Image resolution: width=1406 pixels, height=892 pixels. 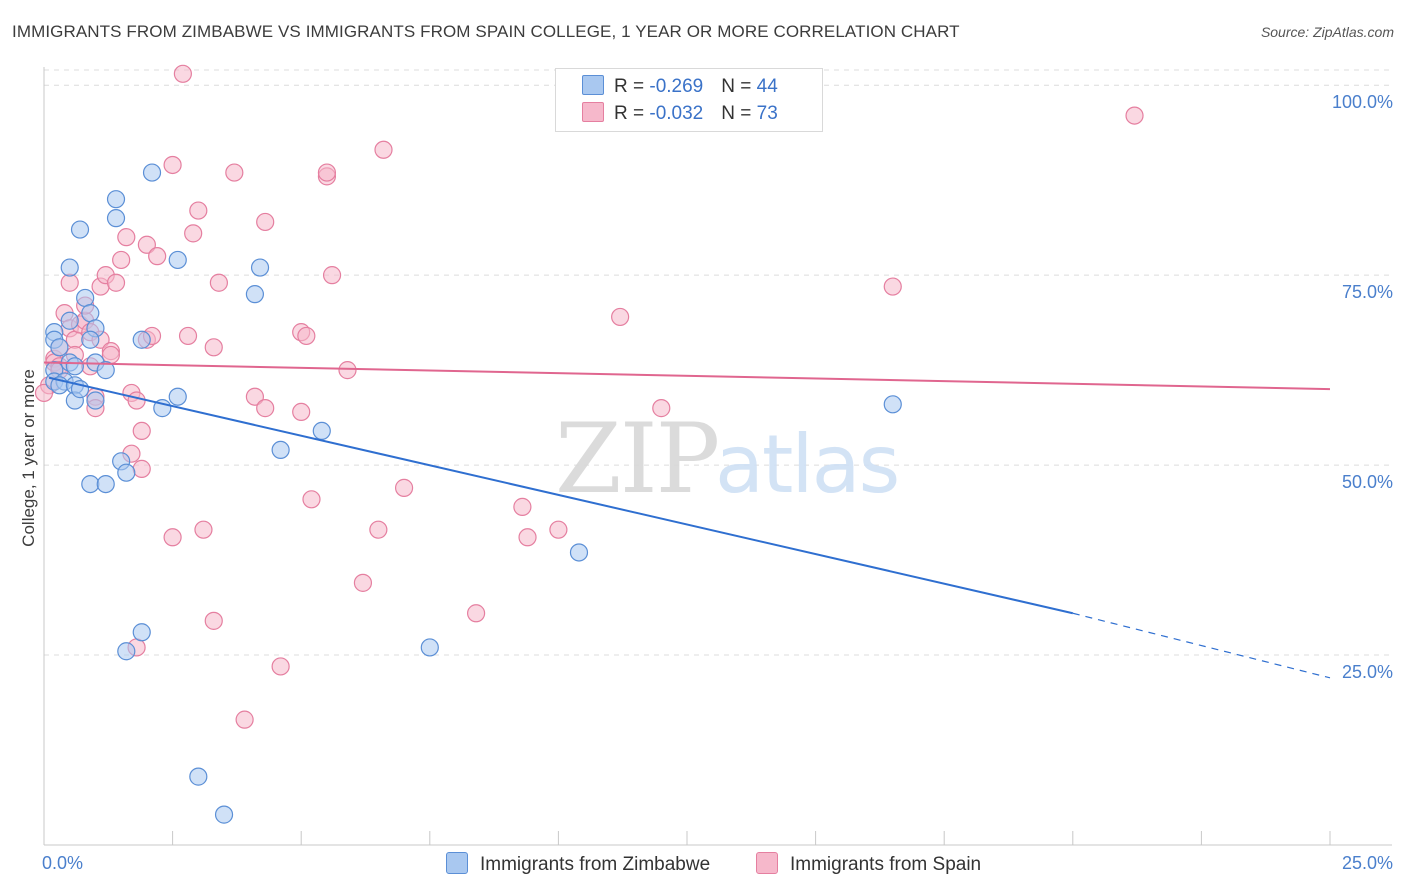 I want to click on y-axis-label: College, 1 year or more, so click(x=28, y=458).